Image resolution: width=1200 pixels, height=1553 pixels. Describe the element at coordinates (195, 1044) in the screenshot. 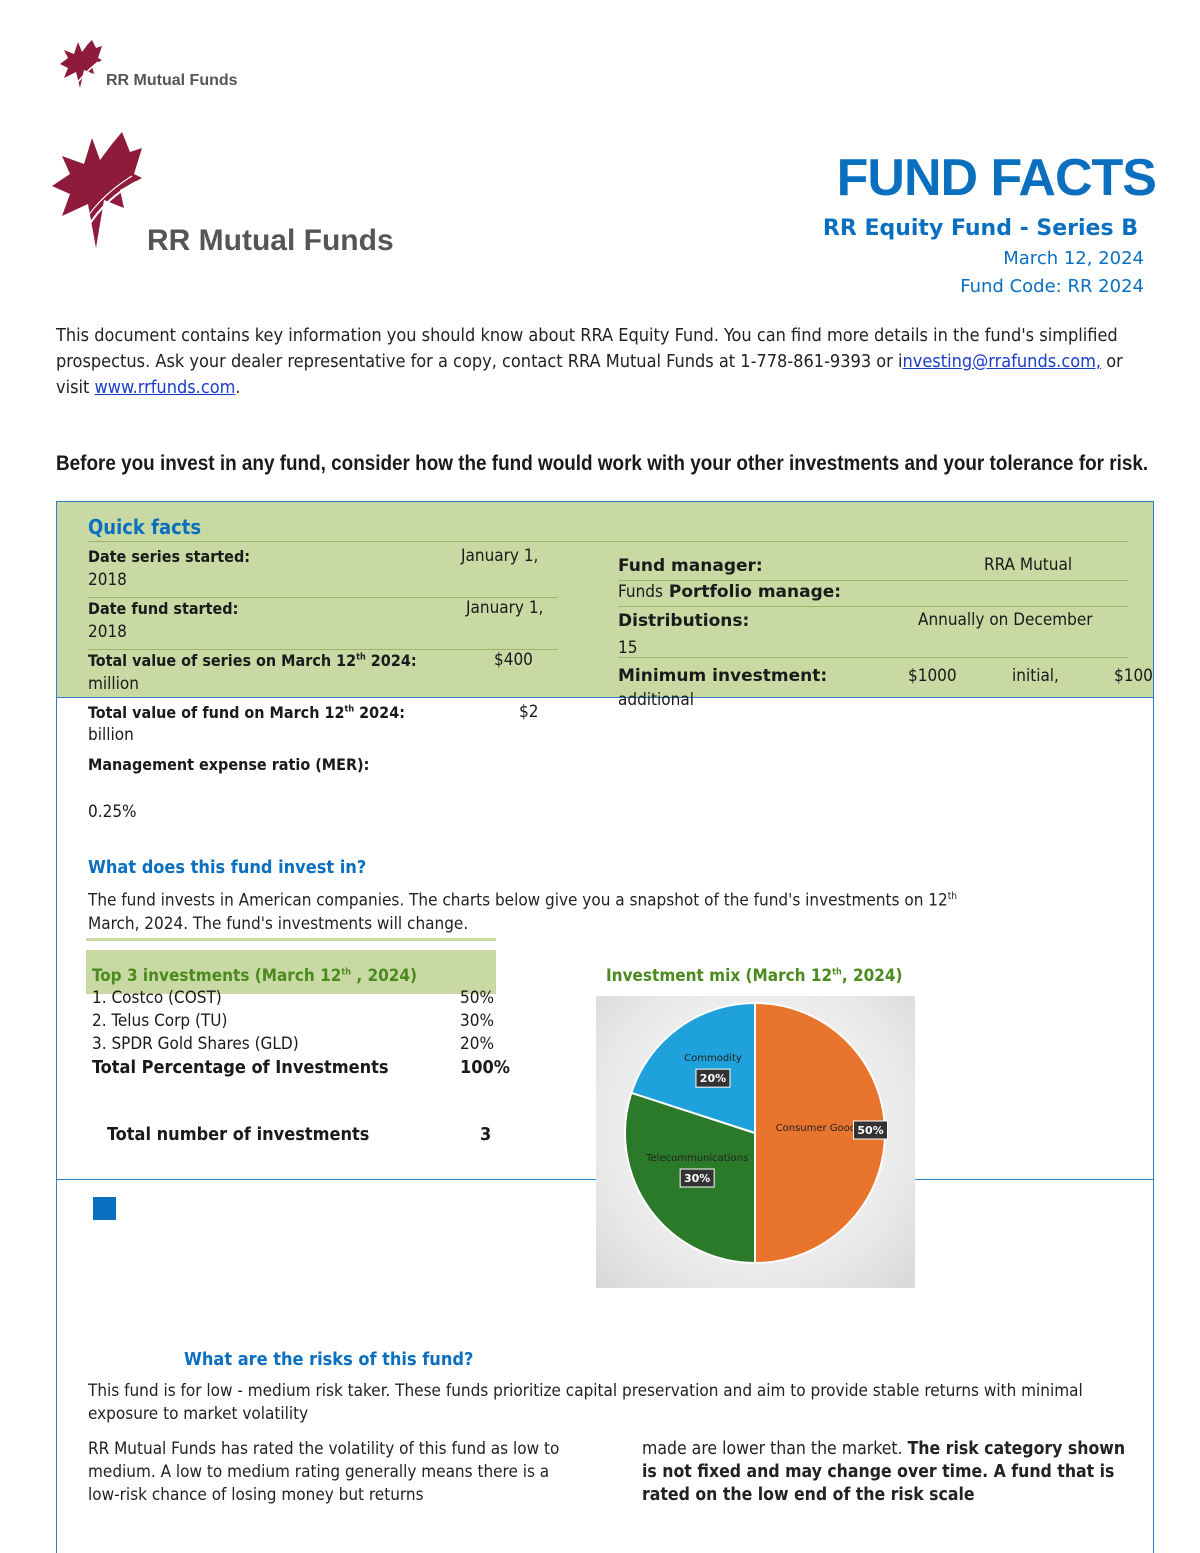

I see `list-item: 3. SPDR Gold Shares (GLD)` at that location.